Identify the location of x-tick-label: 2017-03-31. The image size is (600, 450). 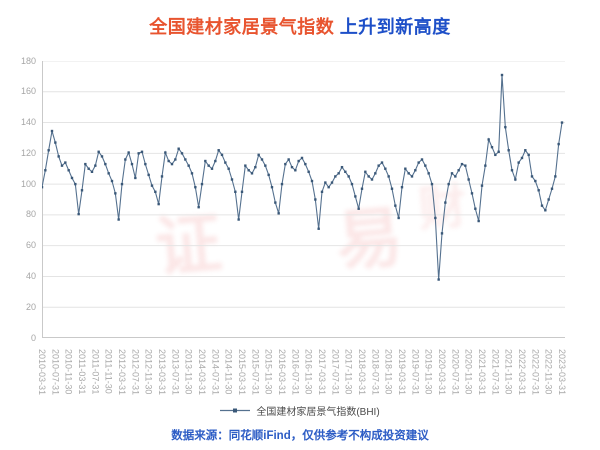
(322, 372).